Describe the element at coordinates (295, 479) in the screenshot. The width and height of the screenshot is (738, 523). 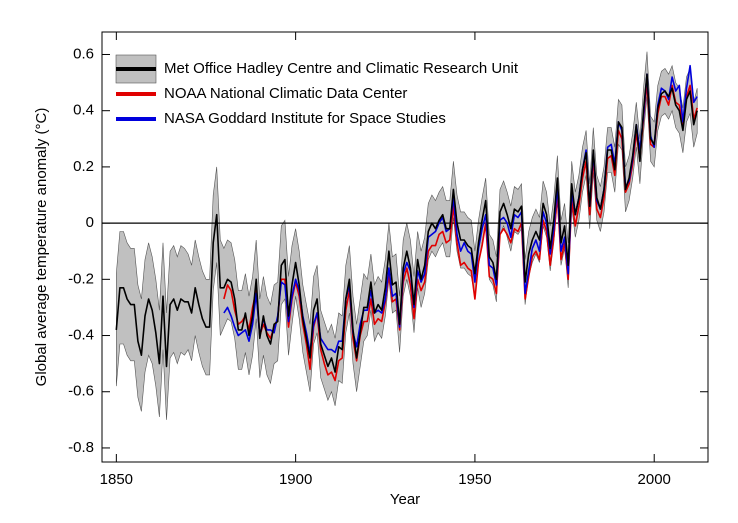
I see `x-tick-label: 1900` at that location.